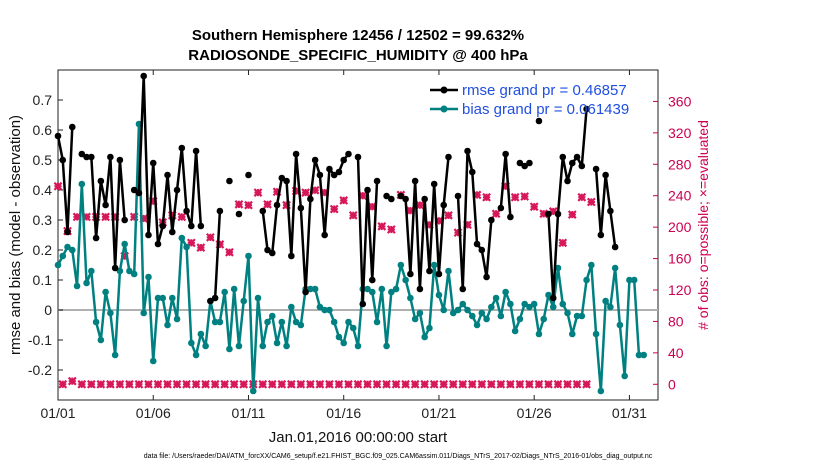 The image size is (830, 470). What do you see at coordinates (248, 413) in the screenshot?
I see `x-tick-label: 01/11` at bounding box center [248, 413].